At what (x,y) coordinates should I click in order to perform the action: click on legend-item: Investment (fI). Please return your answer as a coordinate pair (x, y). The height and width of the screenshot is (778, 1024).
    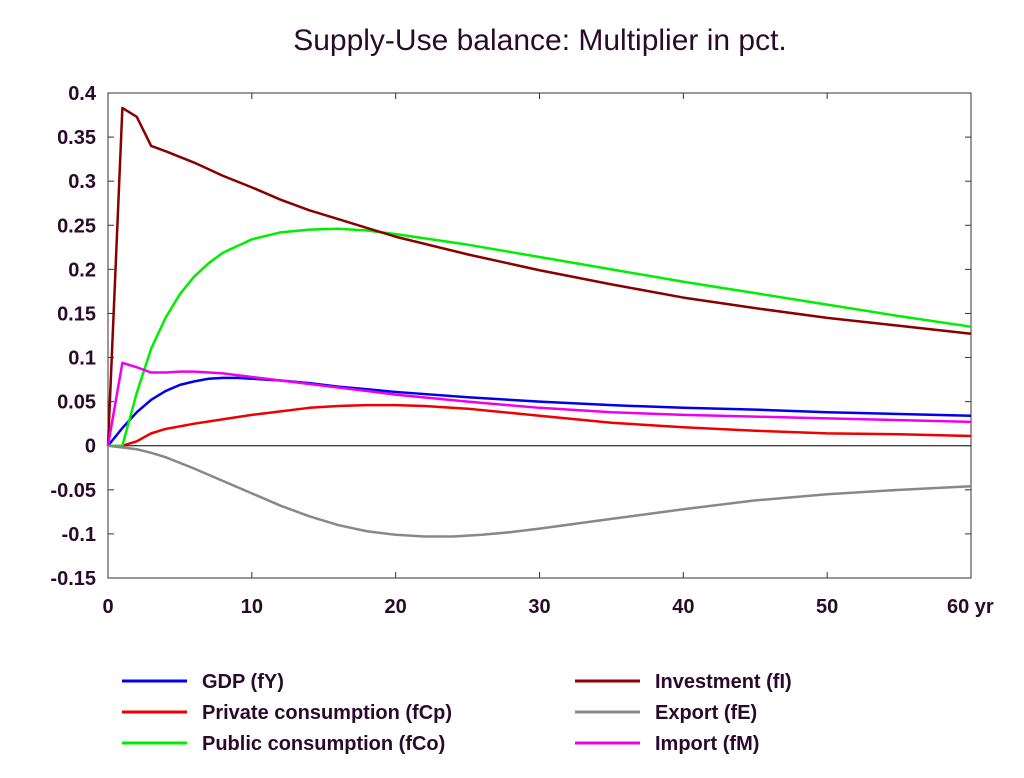
    Looking at the image, I should click on (683, 682).